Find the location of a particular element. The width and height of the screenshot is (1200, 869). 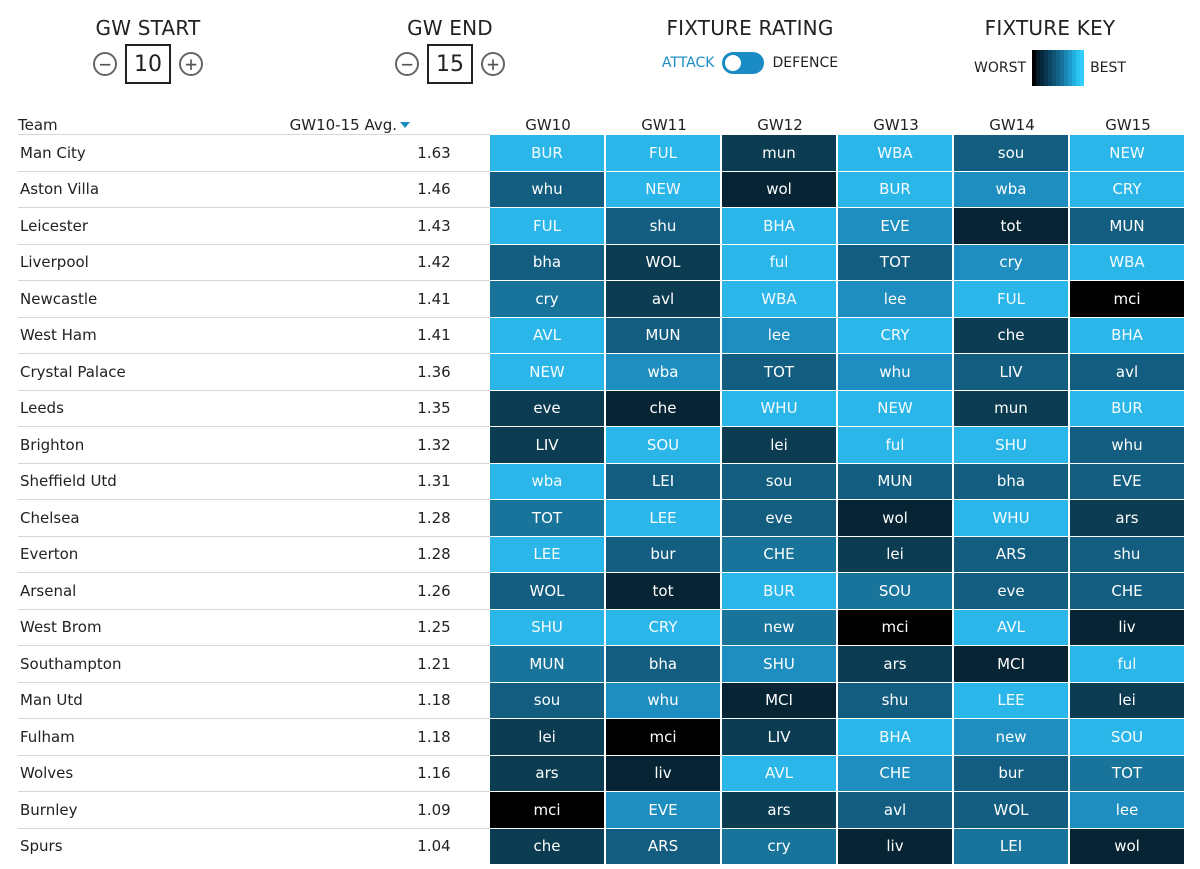

avg-rating: 1.04 is located at coordinates (359, 846).